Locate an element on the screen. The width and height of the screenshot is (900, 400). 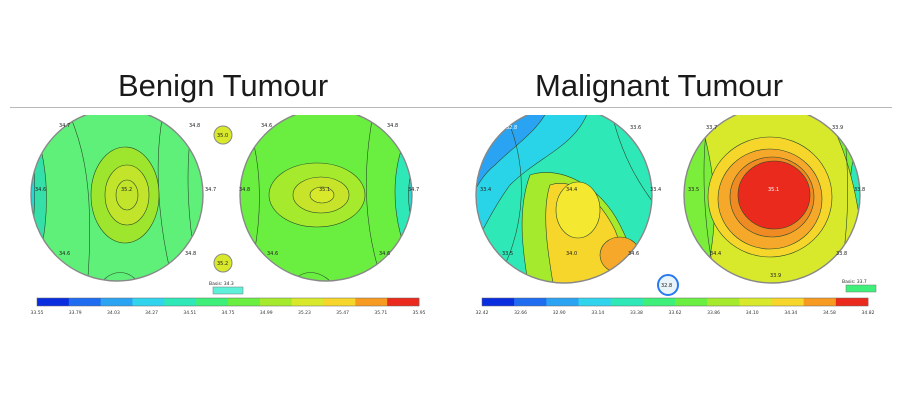
center-point-label: 32.8 is located at coordinates (666, 286).